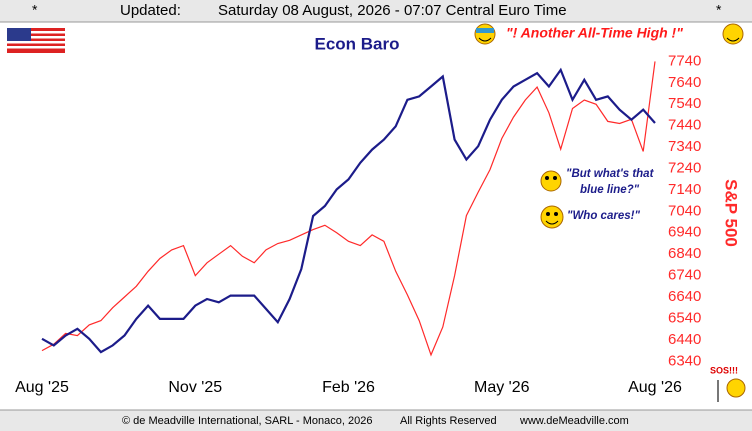 The height and width of the screenshot is (431, 752). I want to click on x-tick-label: Aug '26, so click(655, 387).